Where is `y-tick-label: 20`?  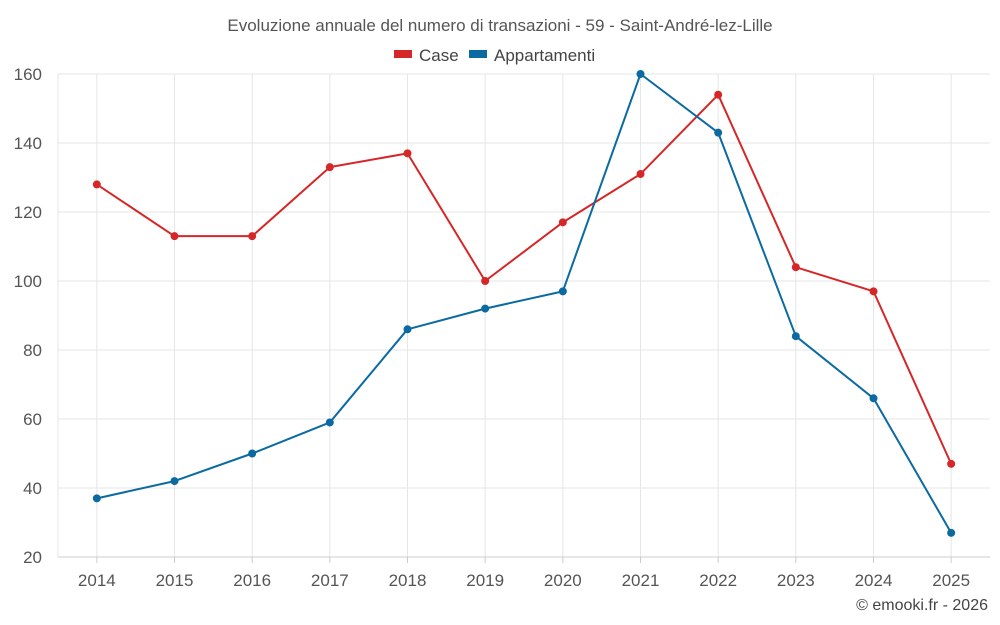 y-tick-label: 20 is located at coordinates (32, 557).